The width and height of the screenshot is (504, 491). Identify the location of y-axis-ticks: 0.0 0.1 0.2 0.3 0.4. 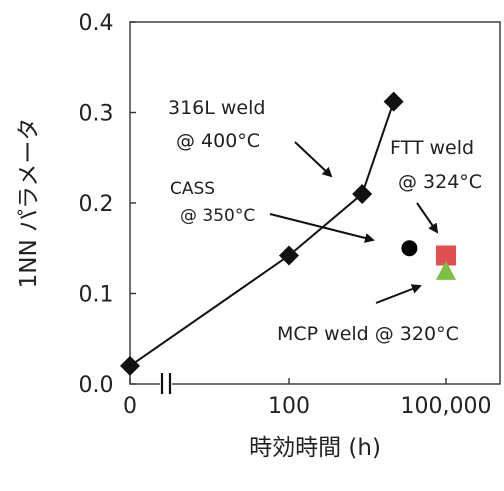
(107, 204).